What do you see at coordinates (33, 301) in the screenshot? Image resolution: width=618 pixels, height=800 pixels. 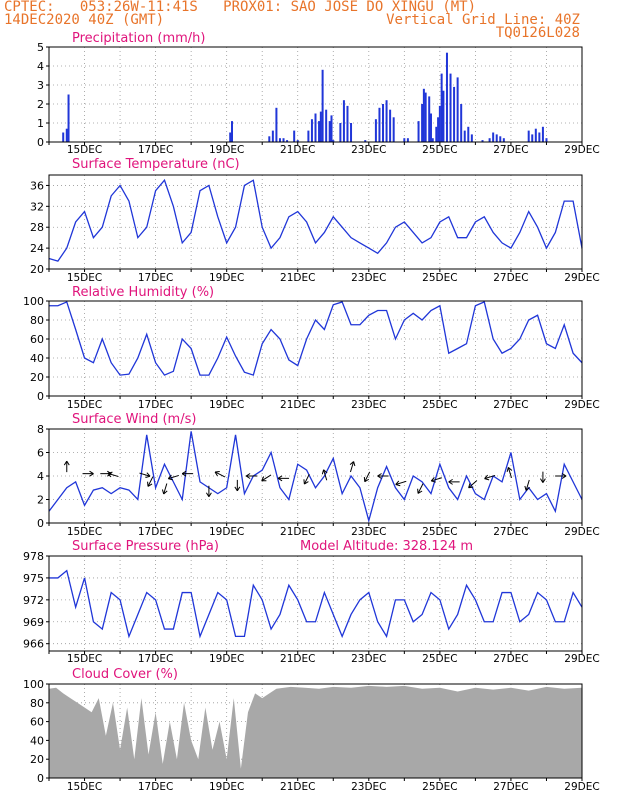 I see `humidity-ytick-label: 100` at bounding box center [33, 301].